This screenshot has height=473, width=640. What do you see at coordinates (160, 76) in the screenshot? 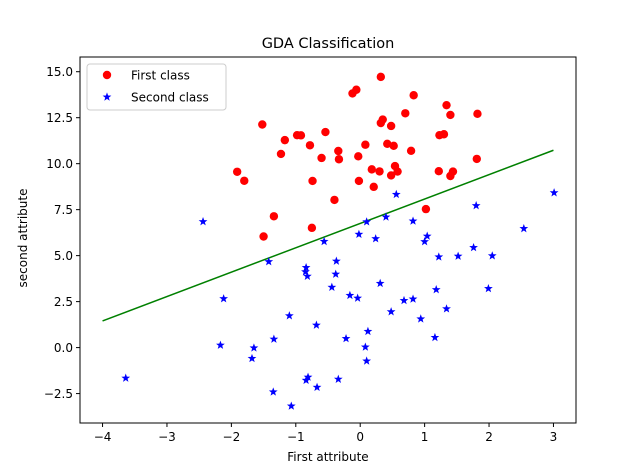
I see `legend-label: First class` at bounding box center [160, 76].